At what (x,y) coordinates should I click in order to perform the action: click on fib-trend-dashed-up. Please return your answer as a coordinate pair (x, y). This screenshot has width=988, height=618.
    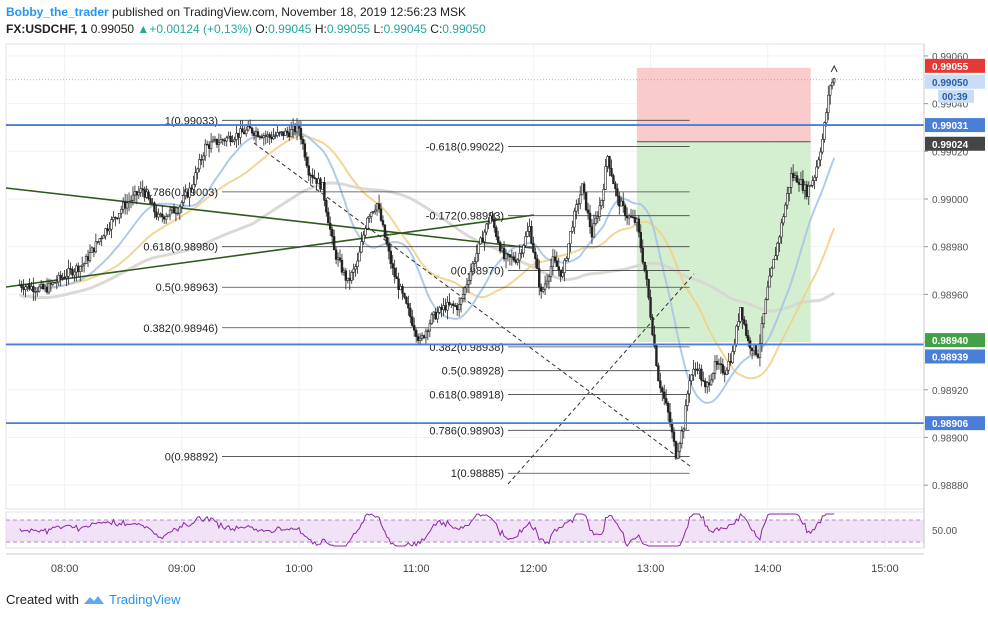
    Looking at the image, I should click on (601, 379).